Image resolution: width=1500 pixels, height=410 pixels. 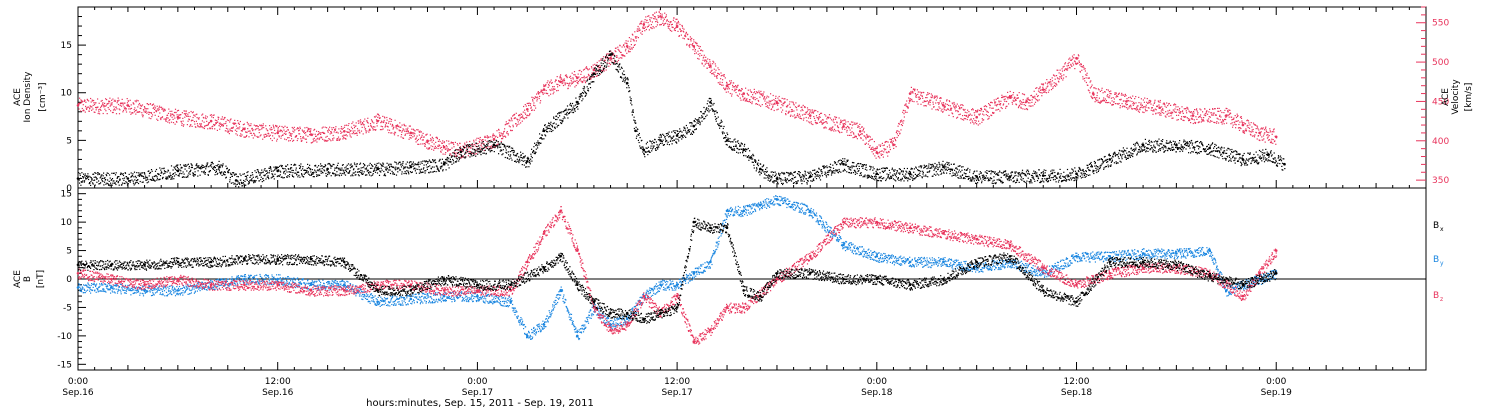 I want to click on field-tick-label: 0, so click(x=69, y=280).